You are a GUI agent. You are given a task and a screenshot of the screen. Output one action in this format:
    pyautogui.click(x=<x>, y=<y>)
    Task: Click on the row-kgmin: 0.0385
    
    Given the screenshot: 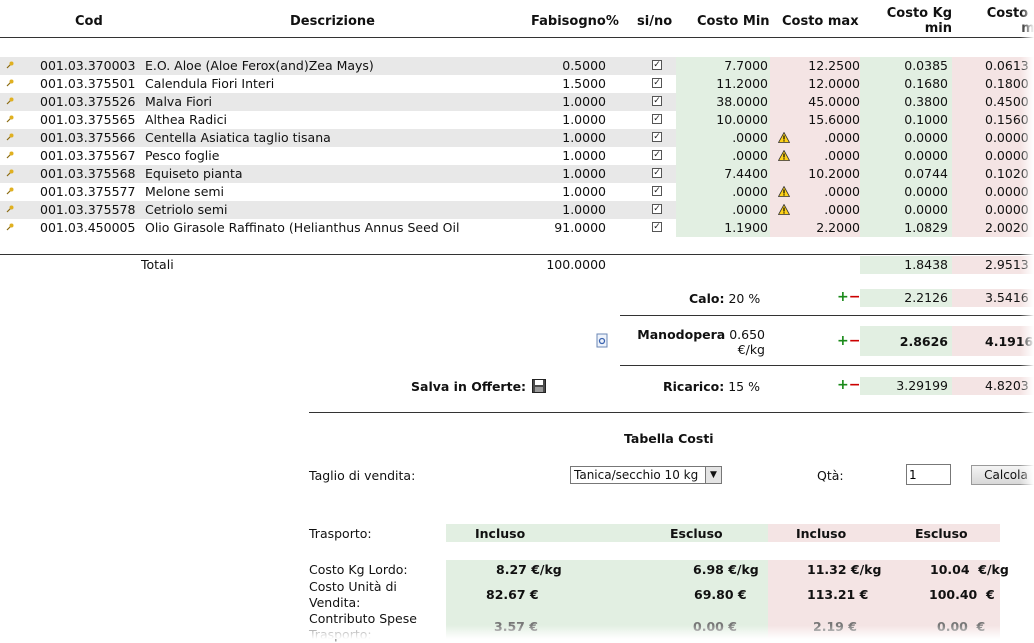 What is the action you would take?
    pyautogui.click(x=926, y=65)
    